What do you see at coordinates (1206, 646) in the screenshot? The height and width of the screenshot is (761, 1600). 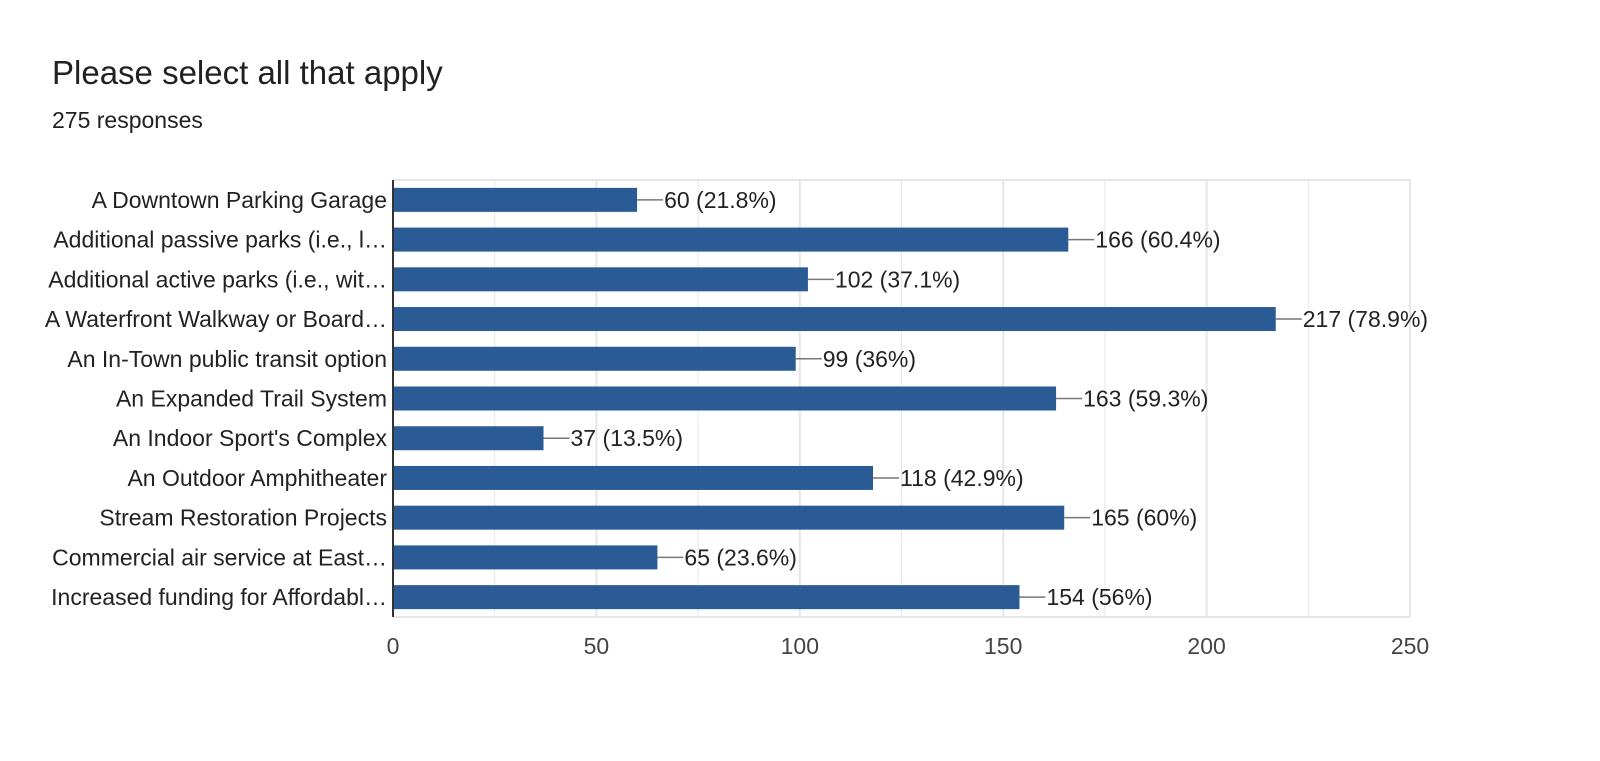 I see `x-tick-label-4: 200` at bounding box center [1206, 646].